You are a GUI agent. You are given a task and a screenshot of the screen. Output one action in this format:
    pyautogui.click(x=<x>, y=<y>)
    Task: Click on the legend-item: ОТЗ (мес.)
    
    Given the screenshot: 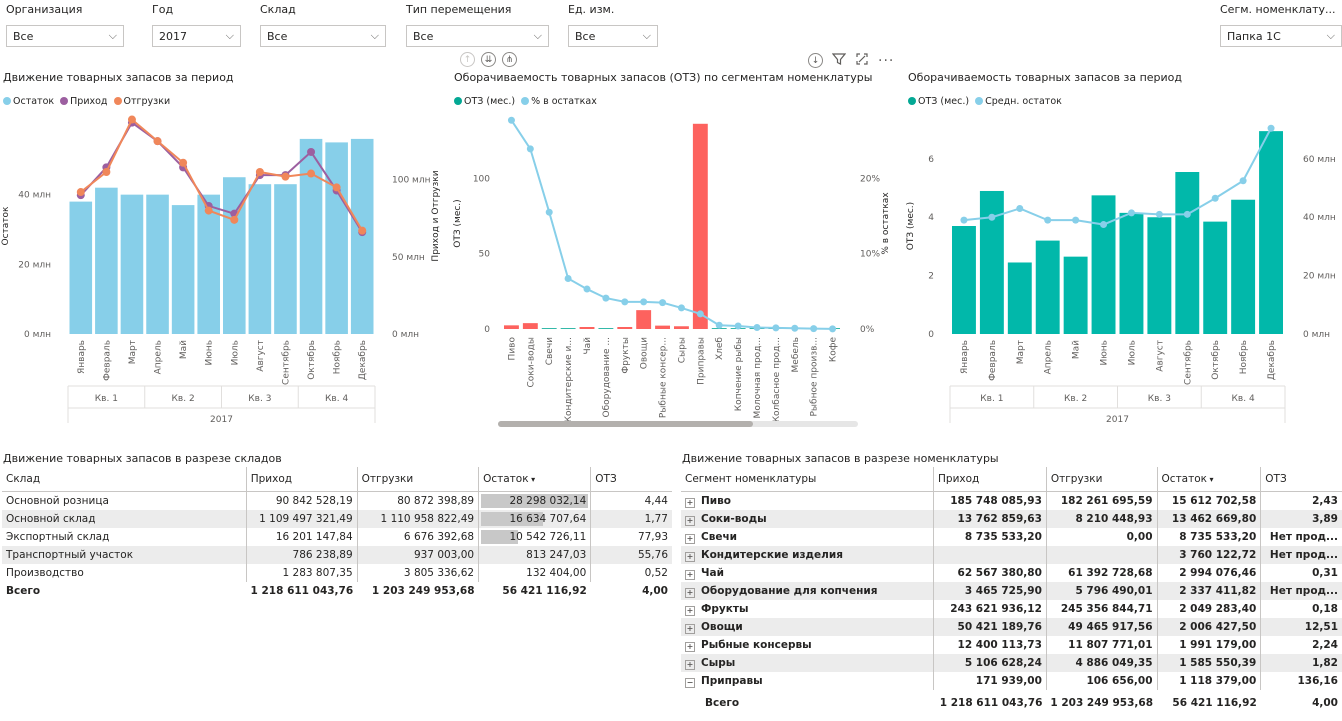 What is the action you would take?
    pyautogui.click(x=484, y=101)
    